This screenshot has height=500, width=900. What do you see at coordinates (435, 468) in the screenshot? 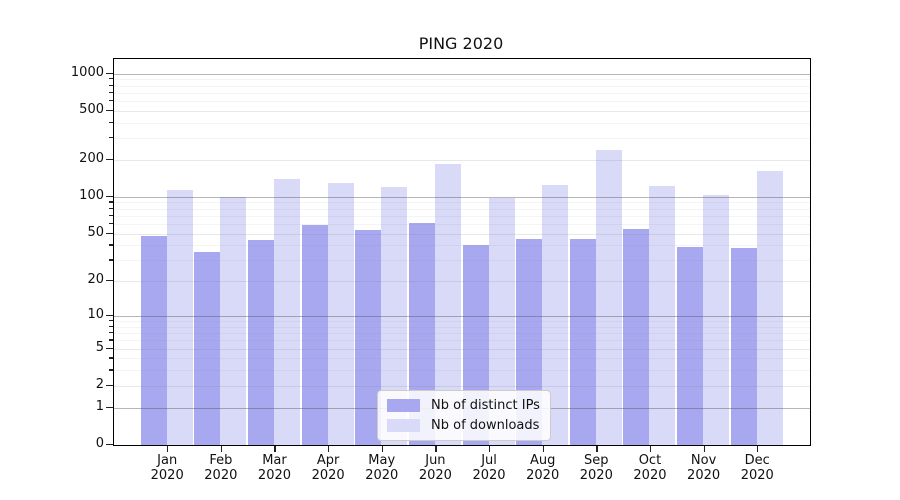
I see `x-tick-label-jun: Jun 2020` at bounding box center [435, 468].